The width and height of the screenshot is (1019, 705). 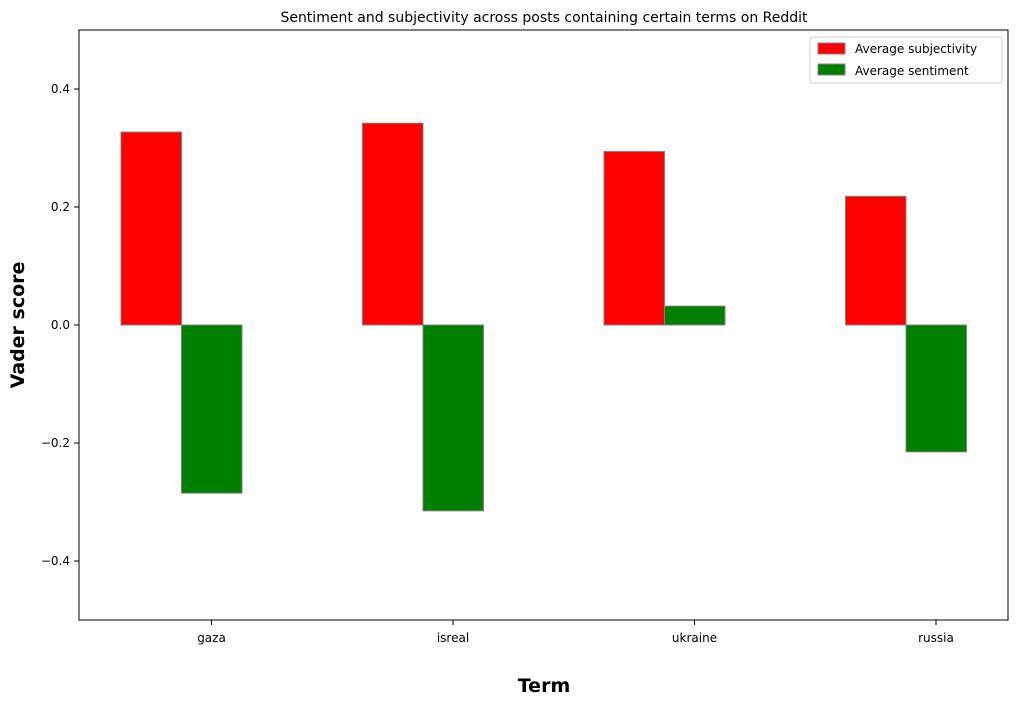 What do you see at coordinates (60, 89) in the screenshot?
I see `y-tick-label: 0.4` at bounding box center [60, 89].